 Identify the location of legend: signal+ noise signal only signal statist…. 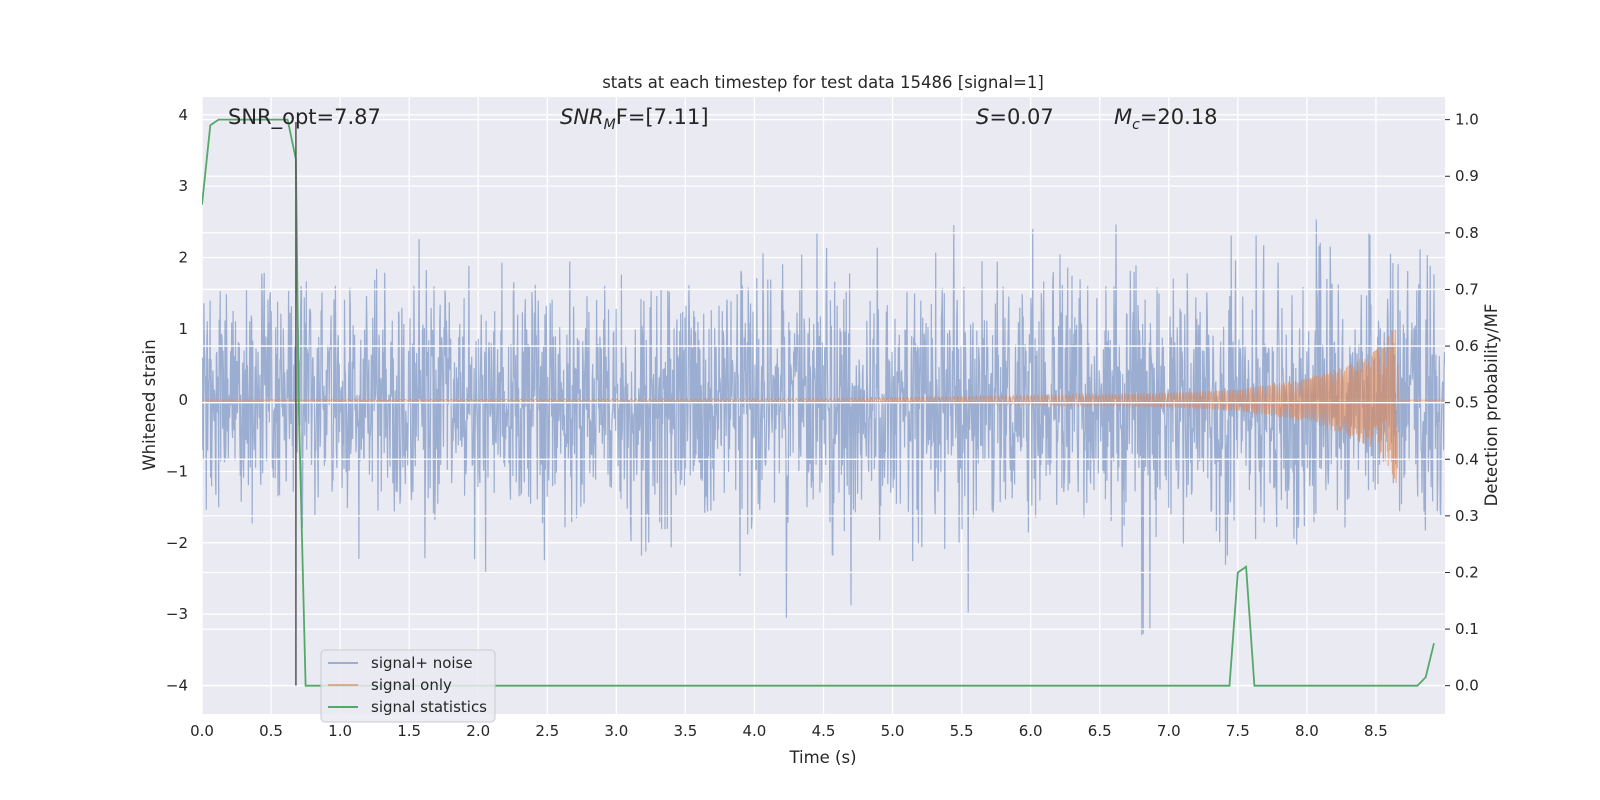
(408, 686).